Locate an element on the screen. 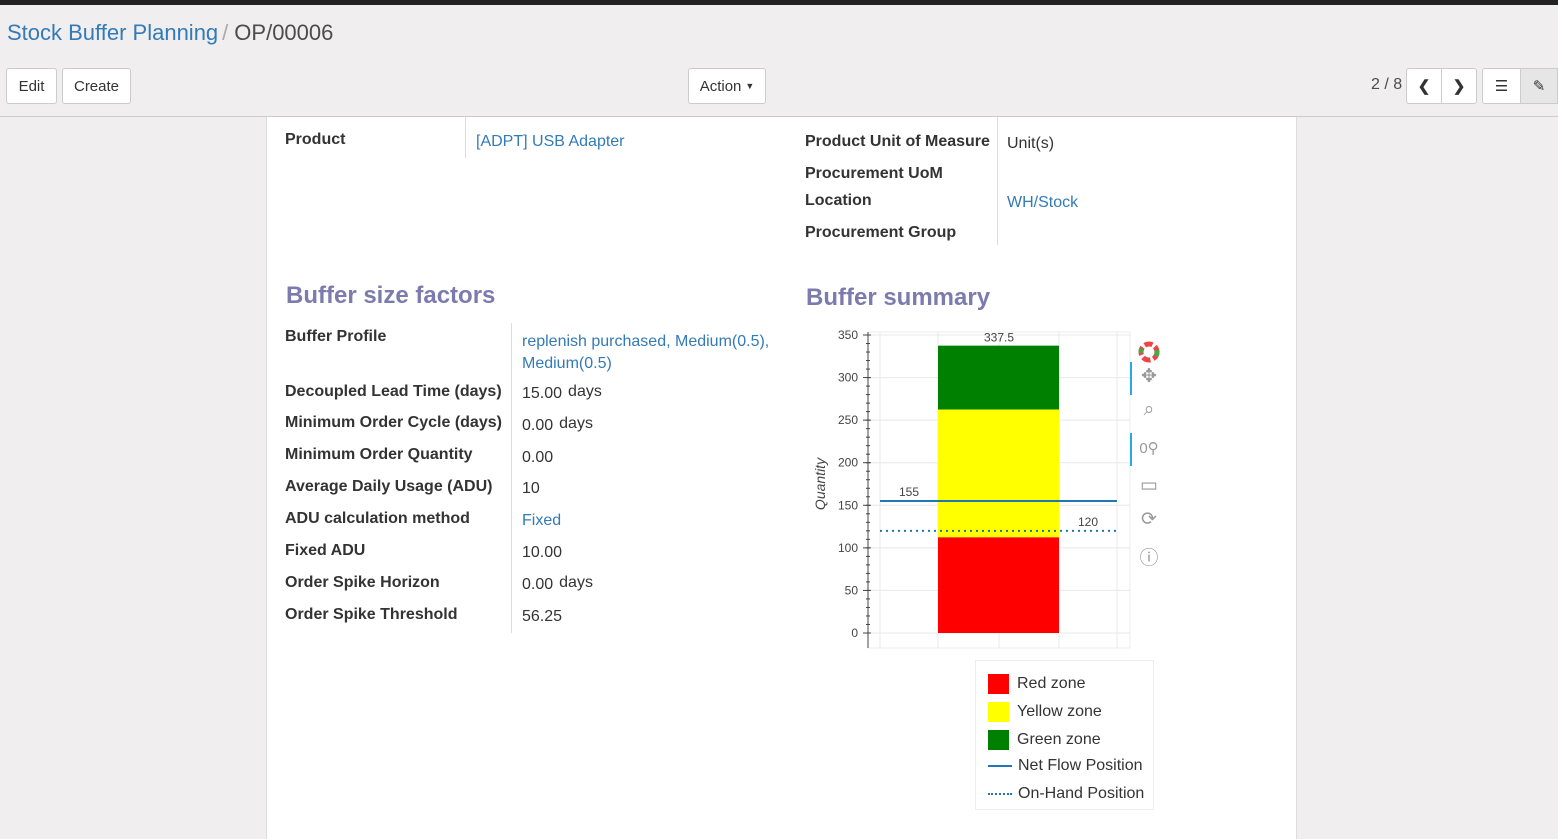 This screenshot has width=1558, height=839. breadcrumb-current: OP/00006 is located at coordinates (284, 32).